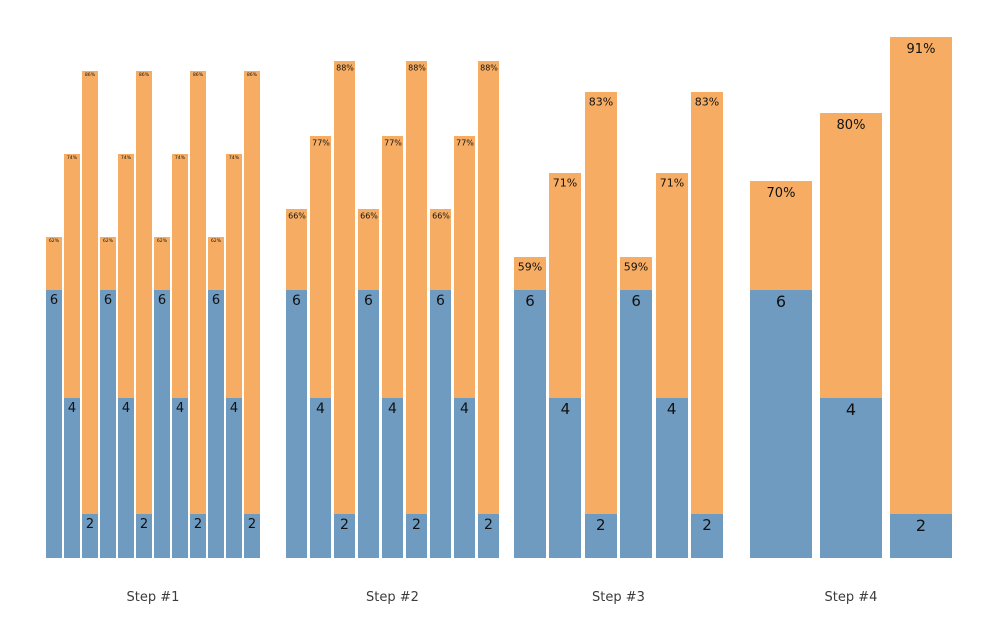 The image size is (1000, 618). I want to click on bar-pct-label: 70%, so click(781, 193).